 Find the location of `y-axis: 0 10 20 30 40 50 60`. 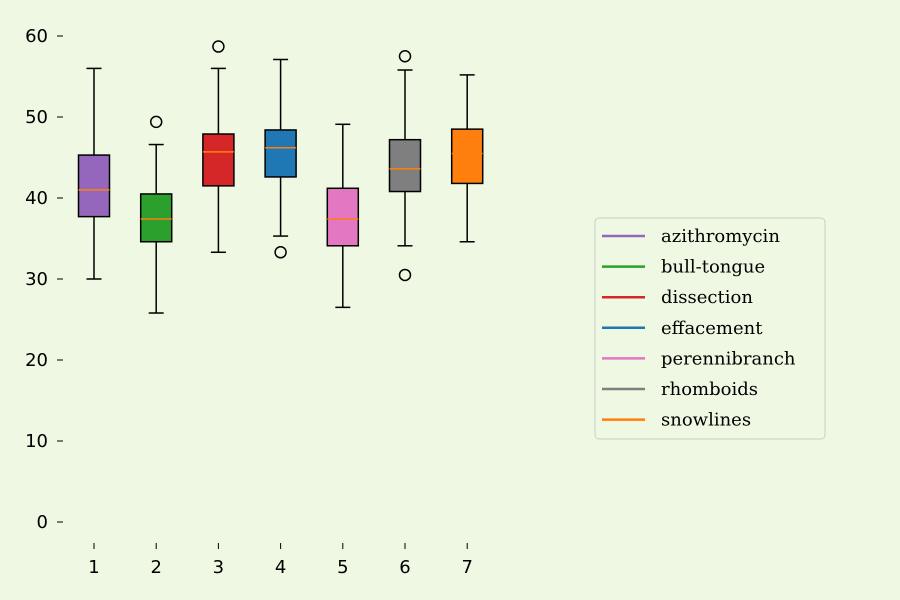

y-axis: 0 10 20 30 40 50 60 is located at coordinates (44, 279).